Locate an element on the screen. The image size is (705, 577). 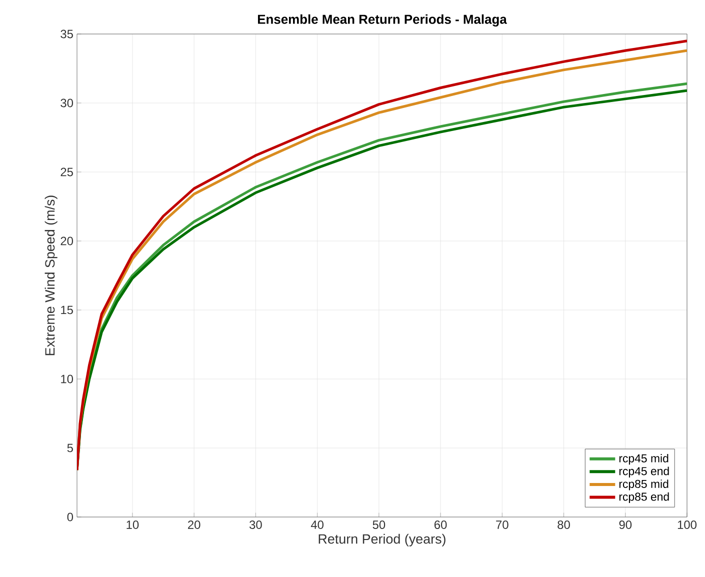
y-tick-label: 25 is located at coordinates (66, 172).